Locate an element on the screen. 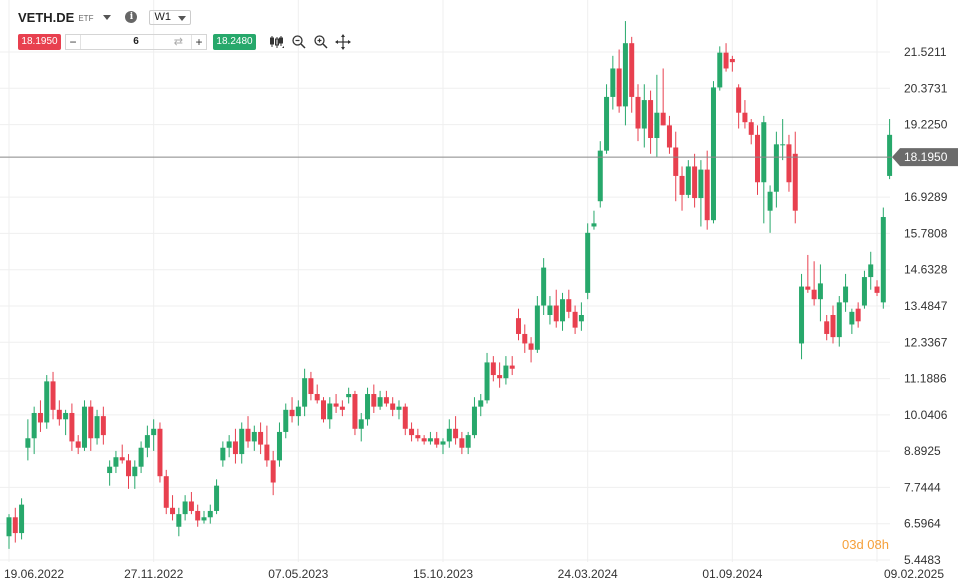 The width and height of the screenshot is (958, 584). zoom-in-icon is located at coordinates (321, 42).